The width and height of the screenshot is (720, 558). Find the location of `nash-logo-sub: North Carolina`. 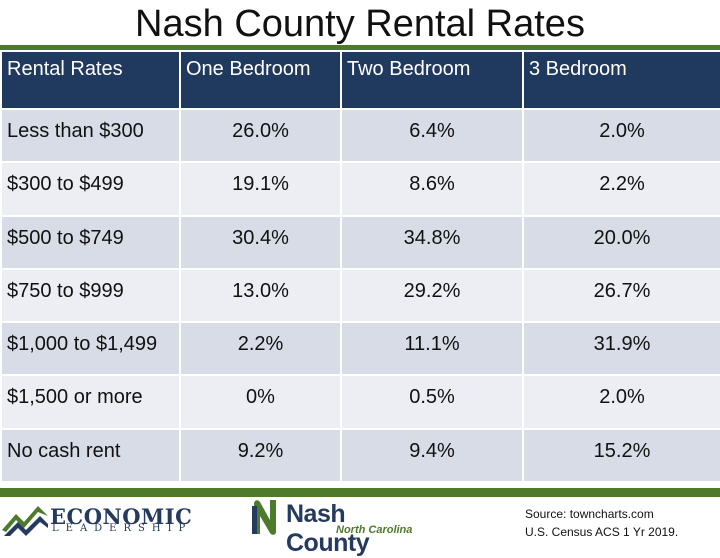

nash-logo-sub: North Carolina is located at coordinates (374, 530).